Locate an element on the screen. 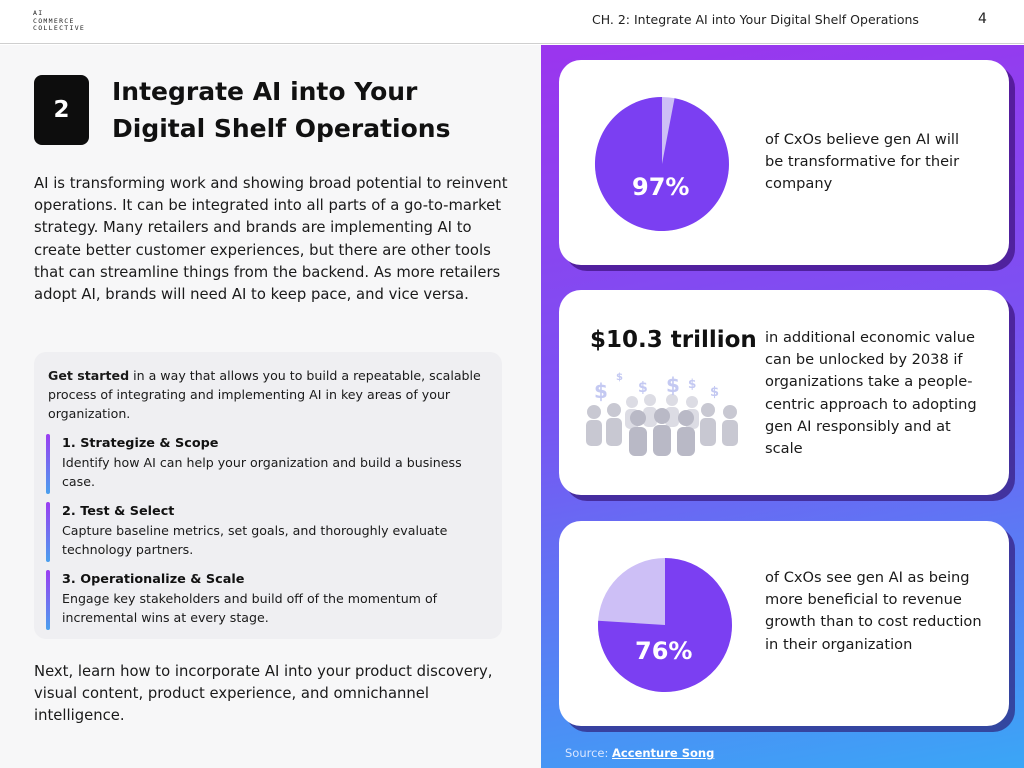  logo-line-2: COMMERCE is located at coordinates (54, 20).